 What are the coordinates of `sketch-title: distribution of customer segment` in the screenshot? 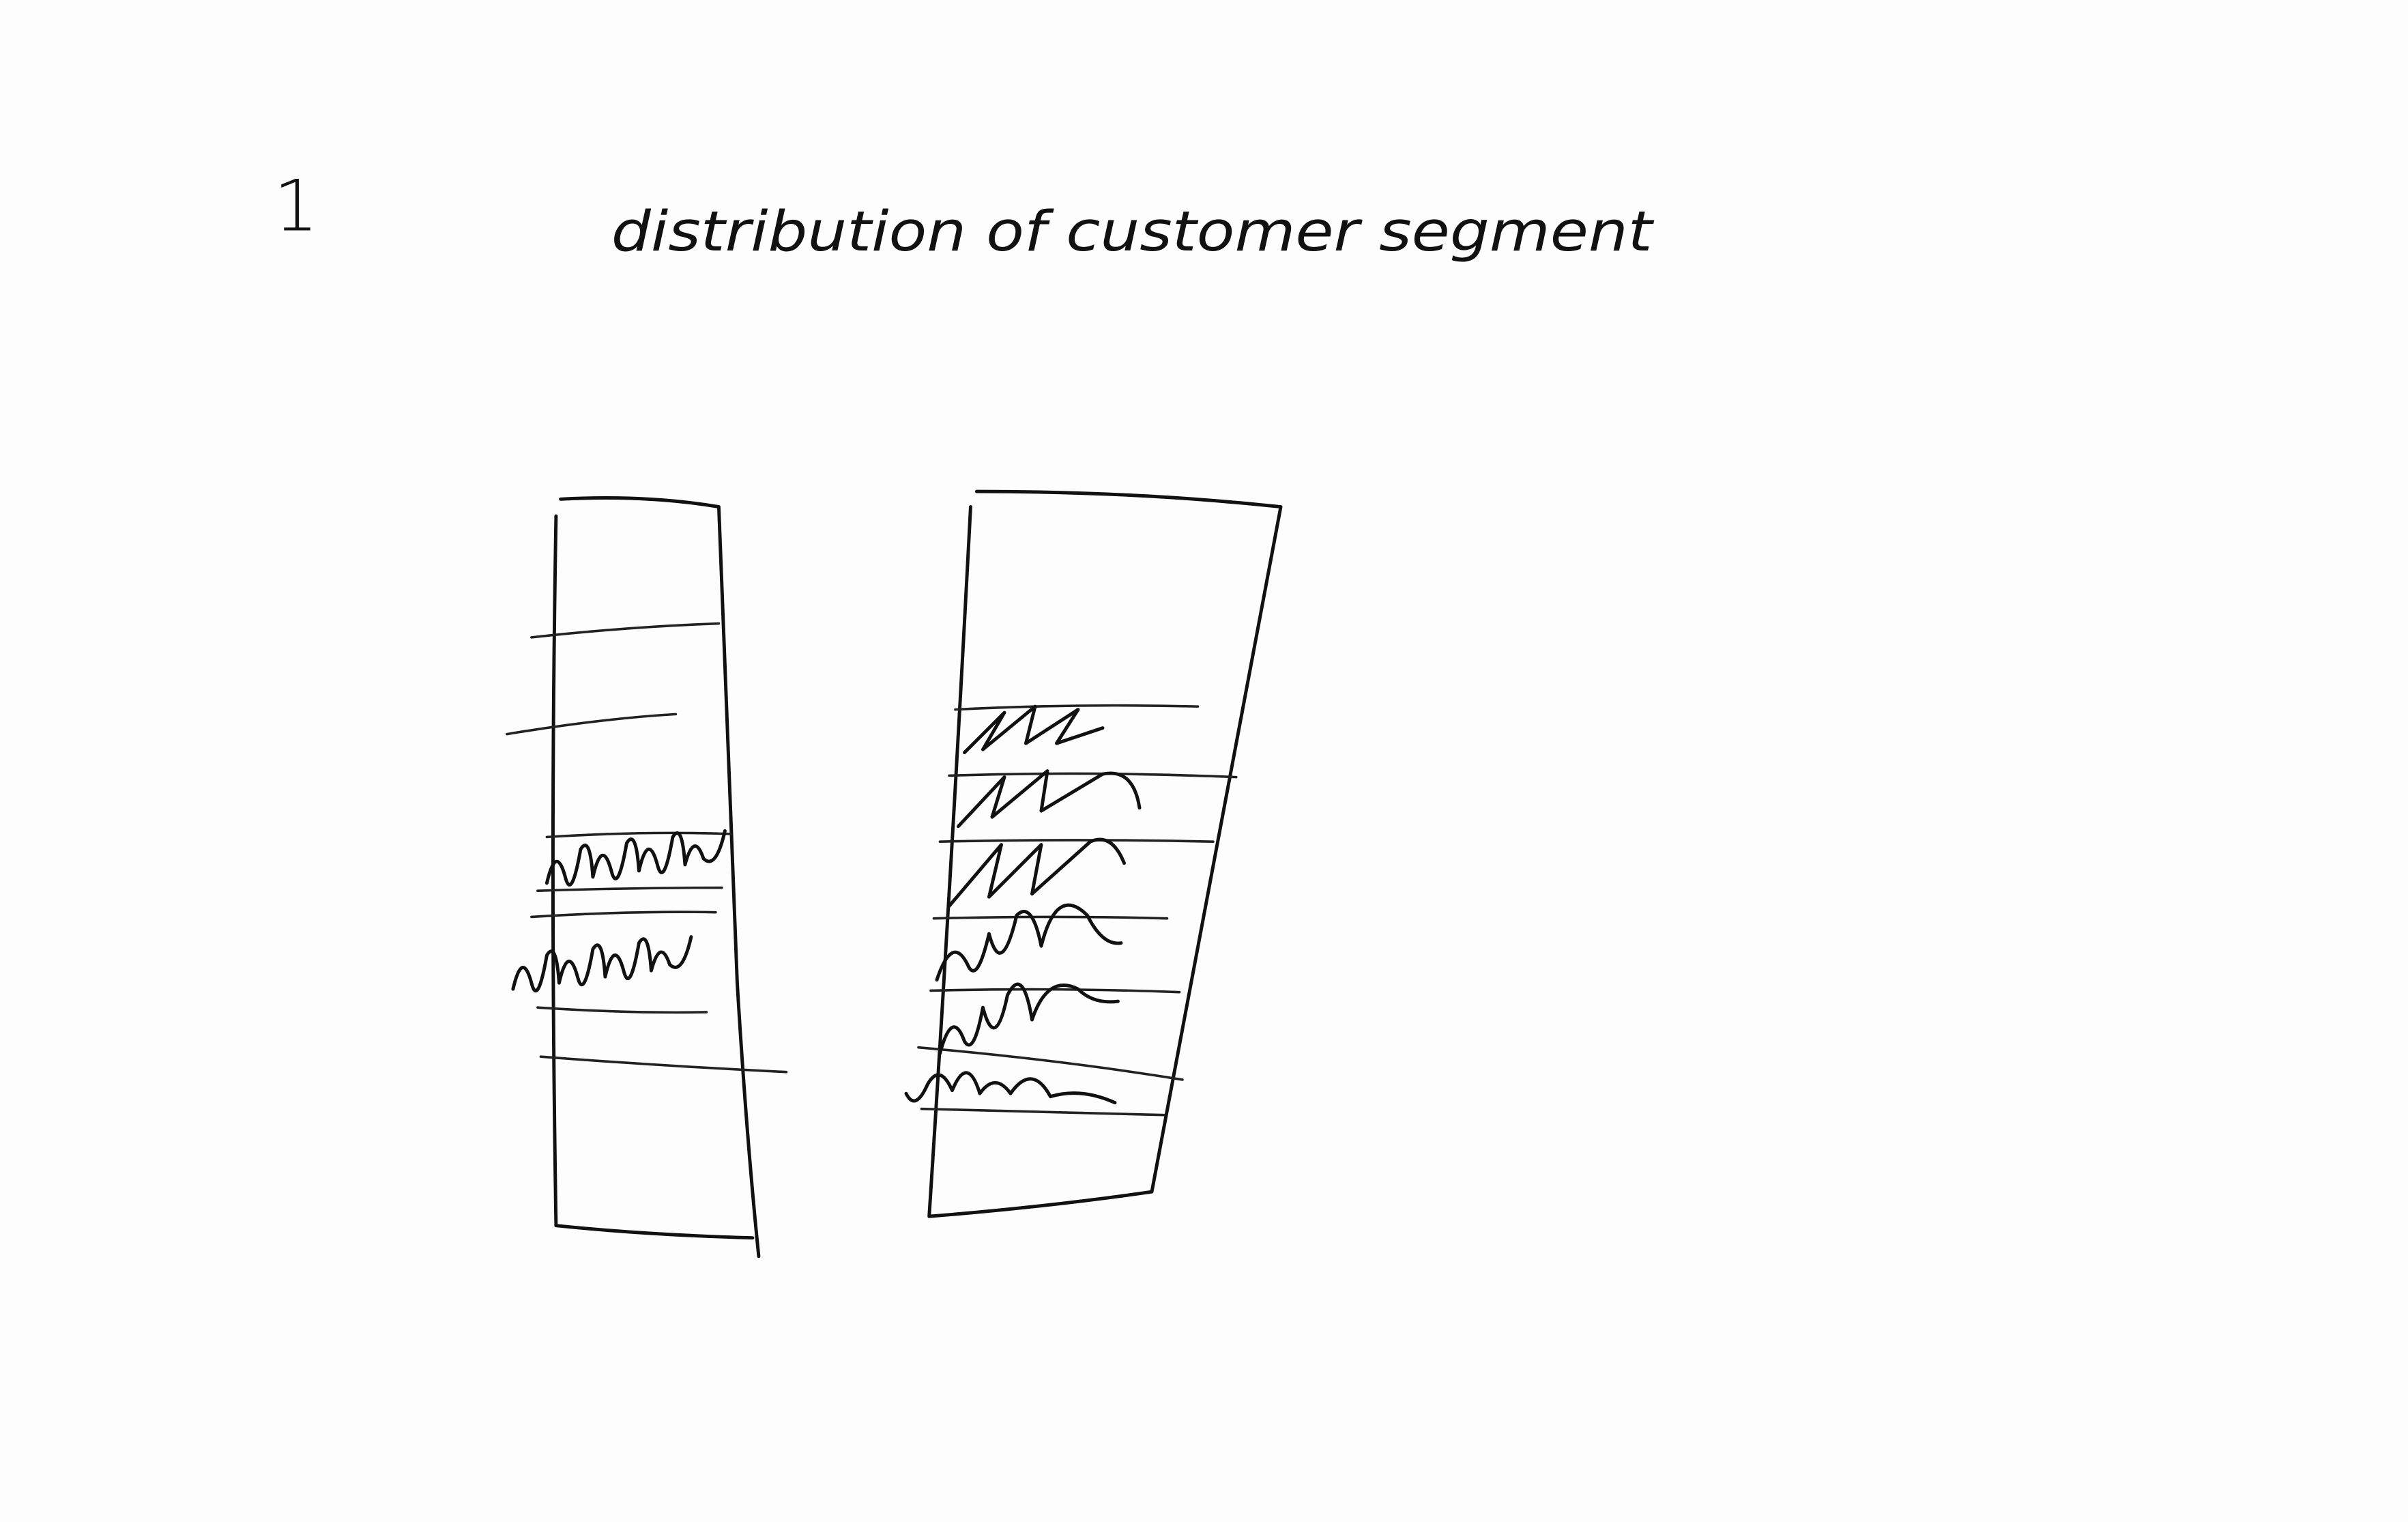 It's located at (1133, 232).